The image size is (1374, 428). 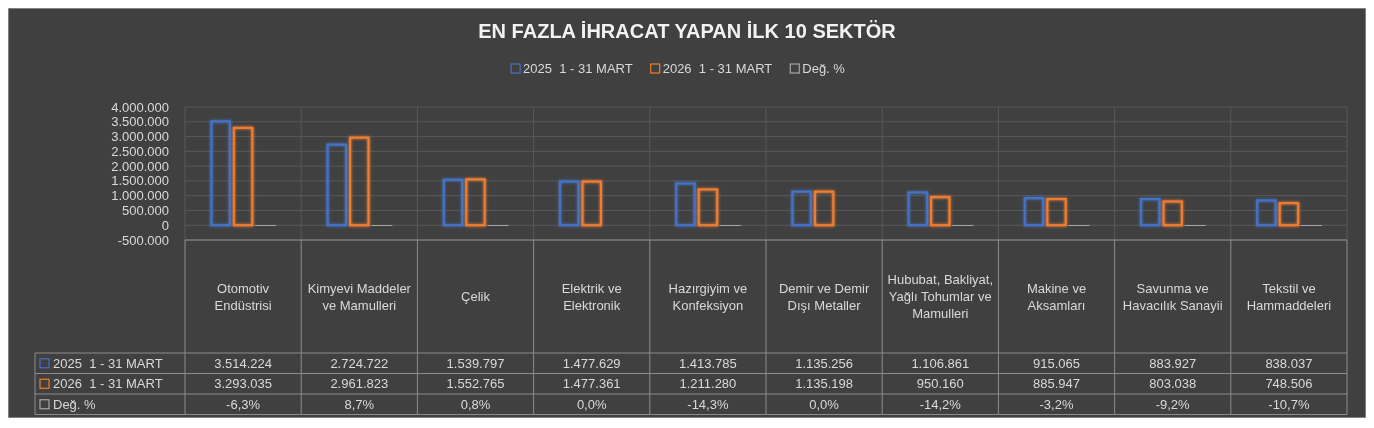 I want to click on legend-label: 2025 1 - 31 MART, so click(x=578, y=68).